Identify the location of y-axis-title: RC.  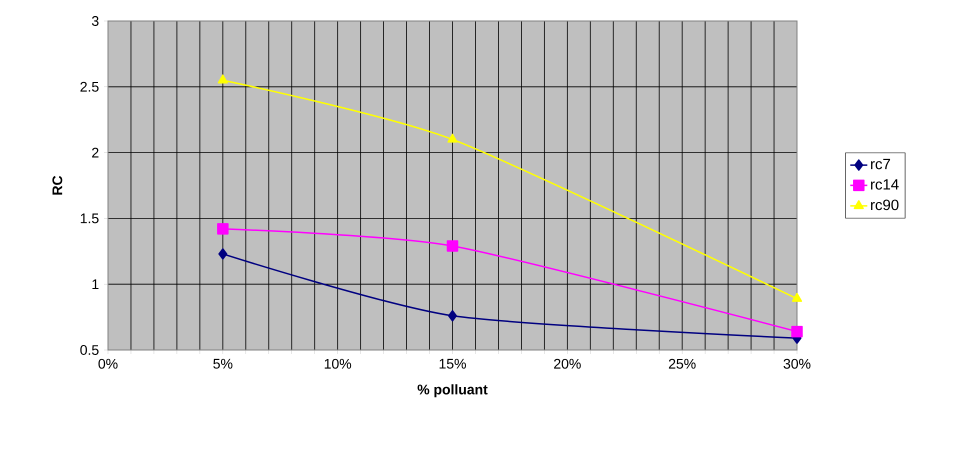
(57, 185).